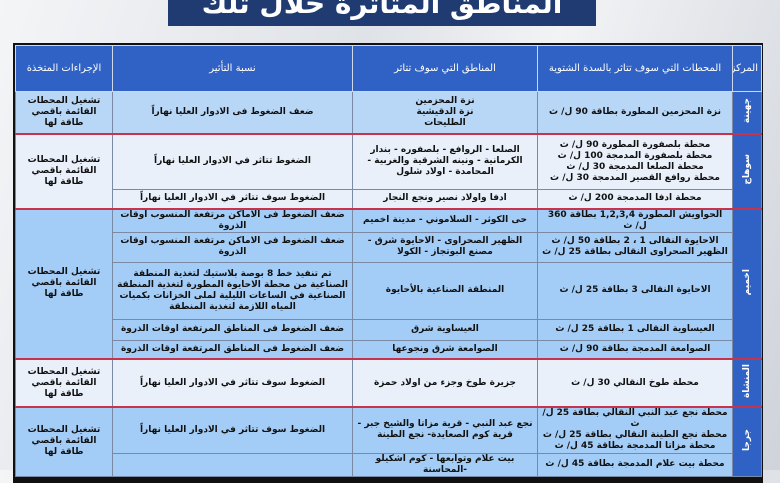 The image size is (780, 483). I want to click on header-actions: الإجراءات المتخذة, so click(64, 68).